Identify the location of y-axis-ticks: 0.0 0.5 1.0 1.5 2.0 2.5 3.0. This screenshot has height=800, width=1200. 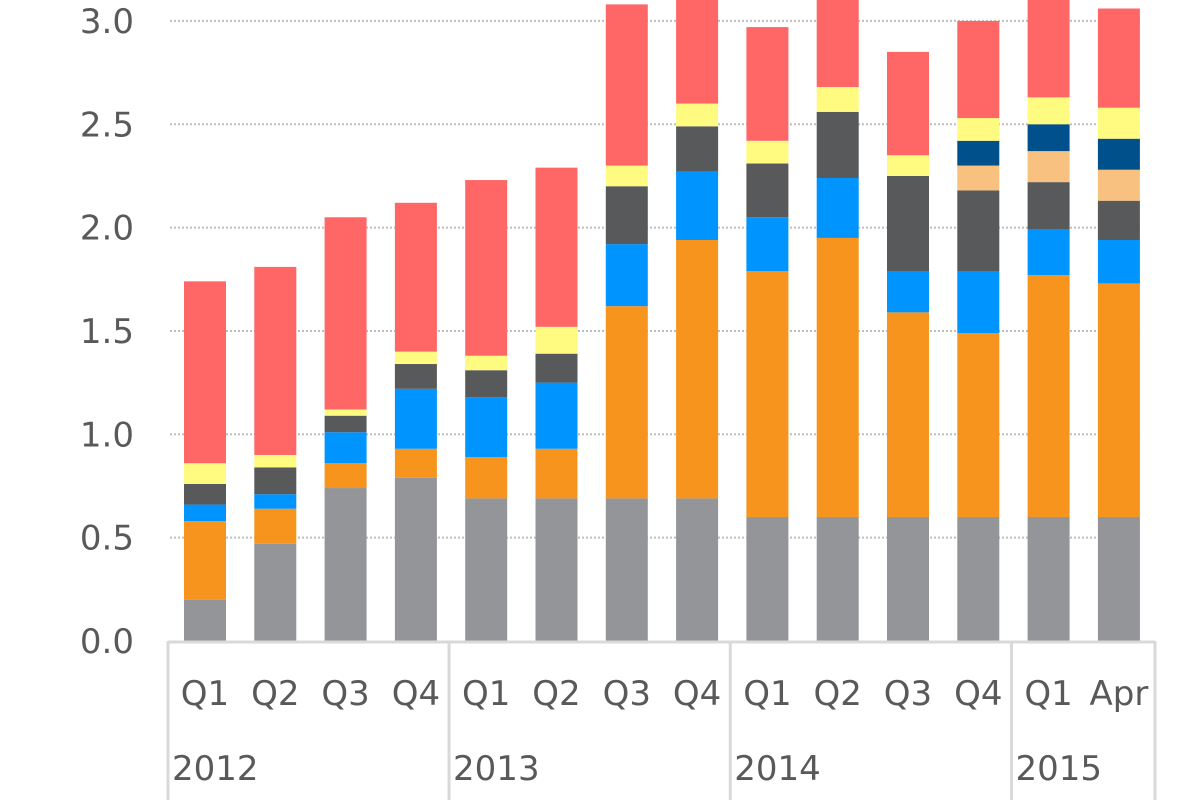
(107, 332).